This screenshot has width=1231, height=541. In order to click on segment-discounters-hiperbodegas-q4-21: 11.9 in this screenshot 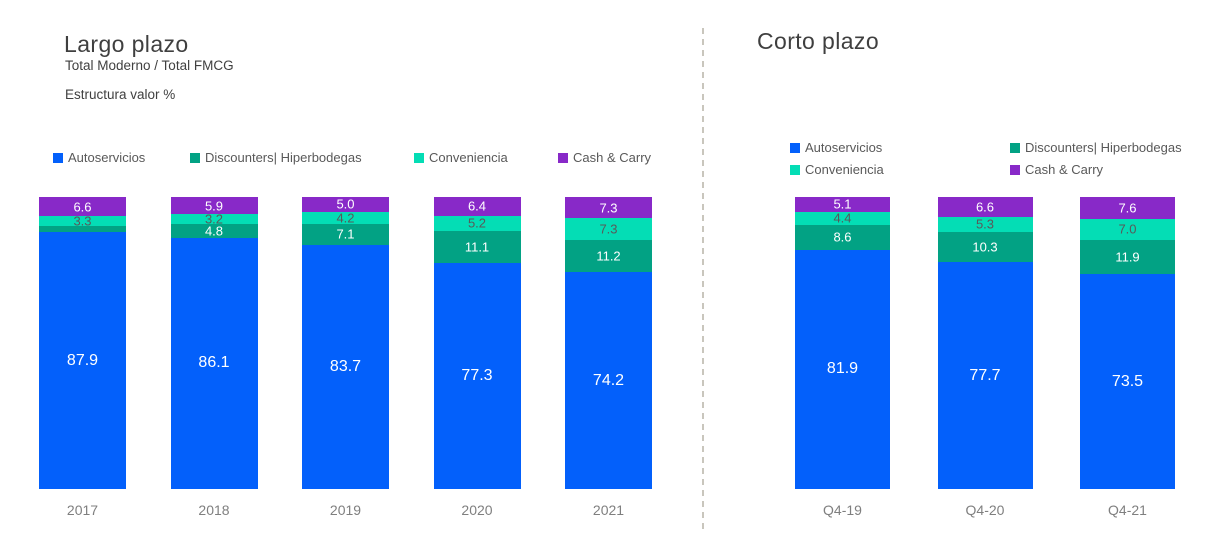, I will do `click(1127, 257)`.